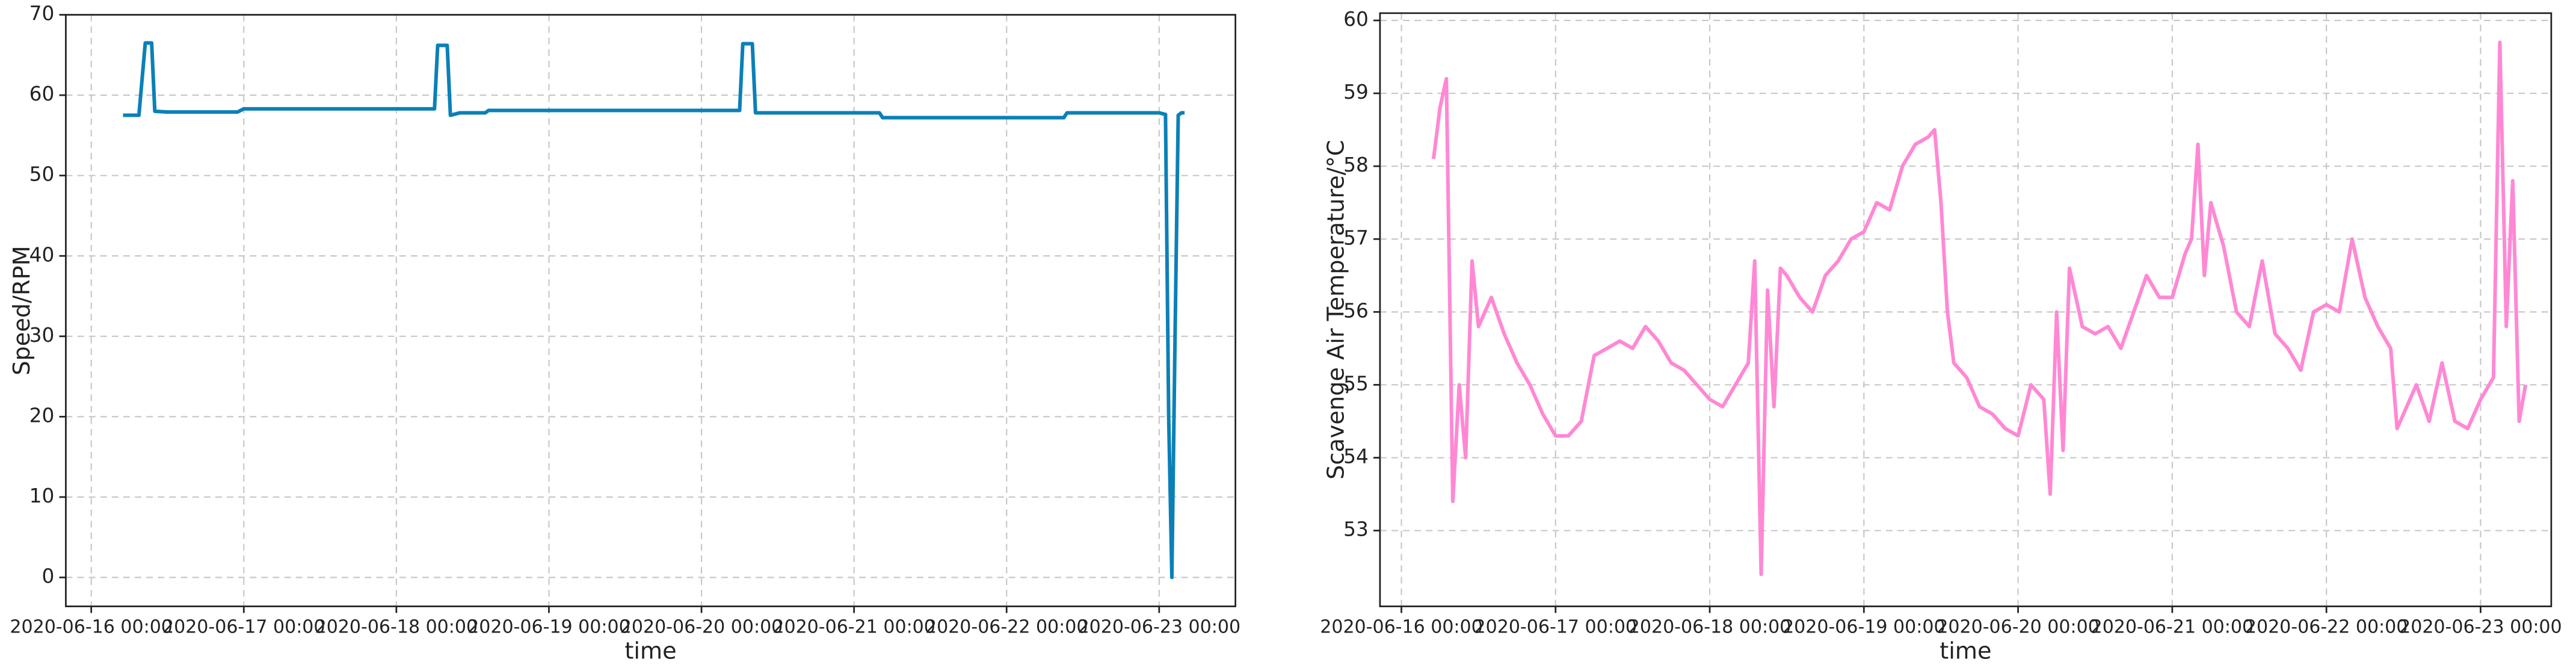 Image resolution: width=2576 pixels, height=668 pixels. I want to click on y-tick-label: 20, so click(42, 415).